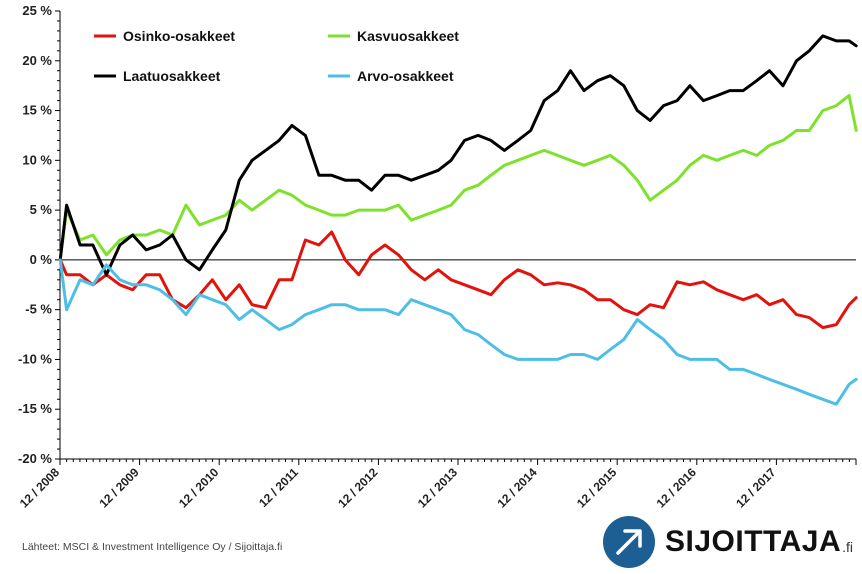 The width and height of the screenshot is (862, 574). Describe the element at coordinates (597, 488) in the screenshot. I see `x-tick-label: 12 / 2015` at that location.